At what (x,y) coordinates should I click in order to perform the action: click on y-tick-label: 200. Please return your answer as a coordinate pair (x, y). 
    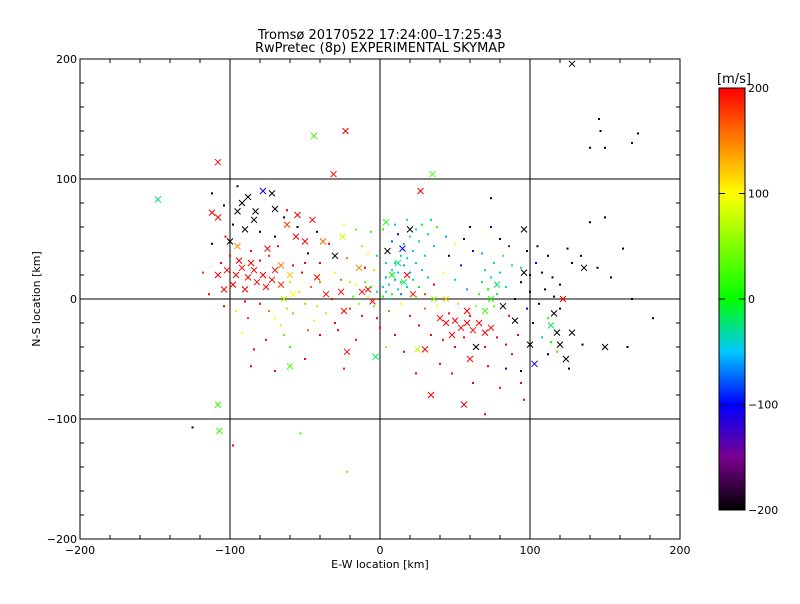
    Looking at the image, I should click on (66, 59).